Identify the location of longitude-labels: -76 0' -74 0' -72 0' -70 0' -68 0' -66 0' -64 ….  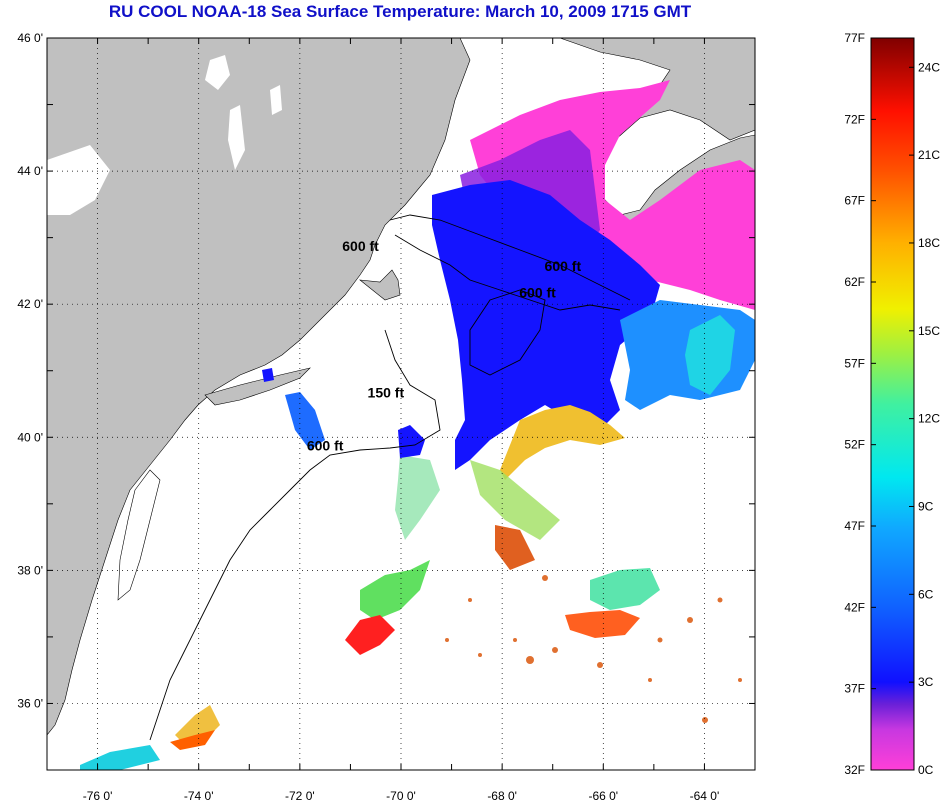
(401, 796).